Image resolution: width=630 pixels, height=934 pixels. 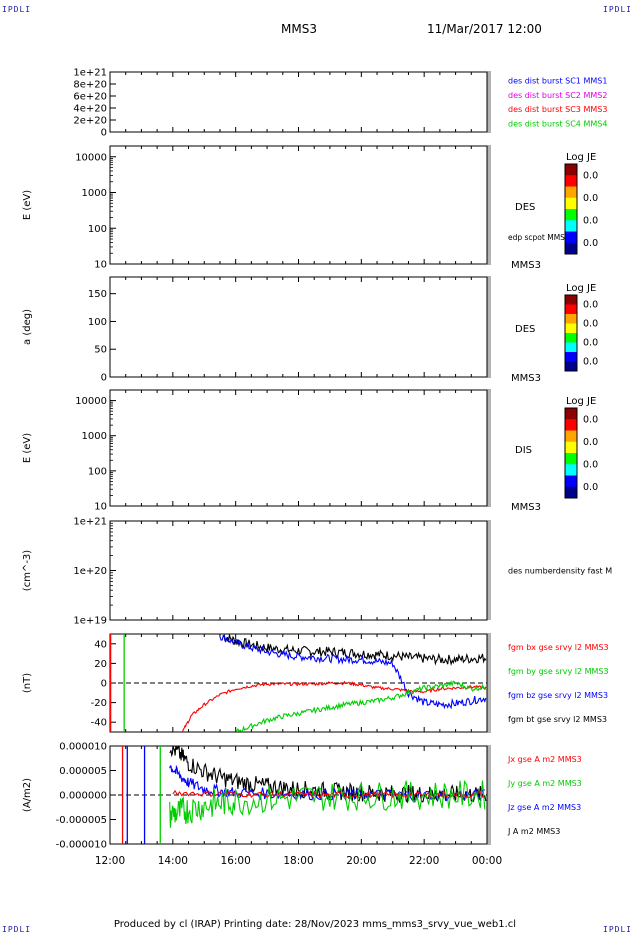 I want to click on legend-entry: fgm bz gse srvy l2 MMS3, so click(x=558, y=695).